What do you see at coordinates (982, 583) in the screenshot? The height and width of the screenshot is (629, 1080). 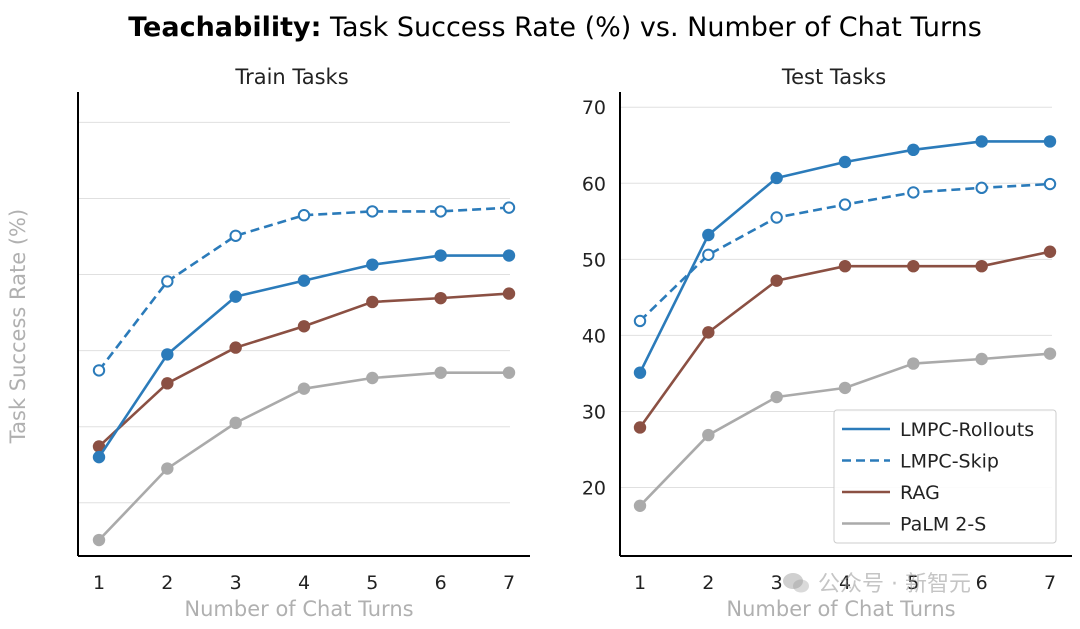 I see `test-x-tick-label: 6` at bounding box center [982, 583].